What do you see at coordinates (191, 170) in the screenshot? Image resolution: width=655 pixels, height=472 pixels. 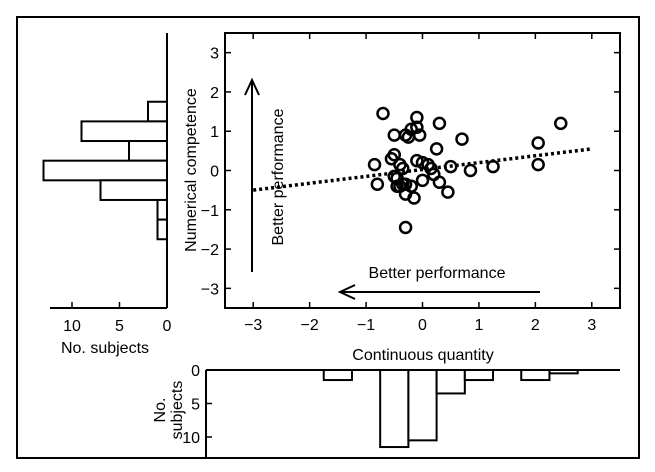 I see `y-axis-label: Numerical competence` at bounding box center [191, 170].